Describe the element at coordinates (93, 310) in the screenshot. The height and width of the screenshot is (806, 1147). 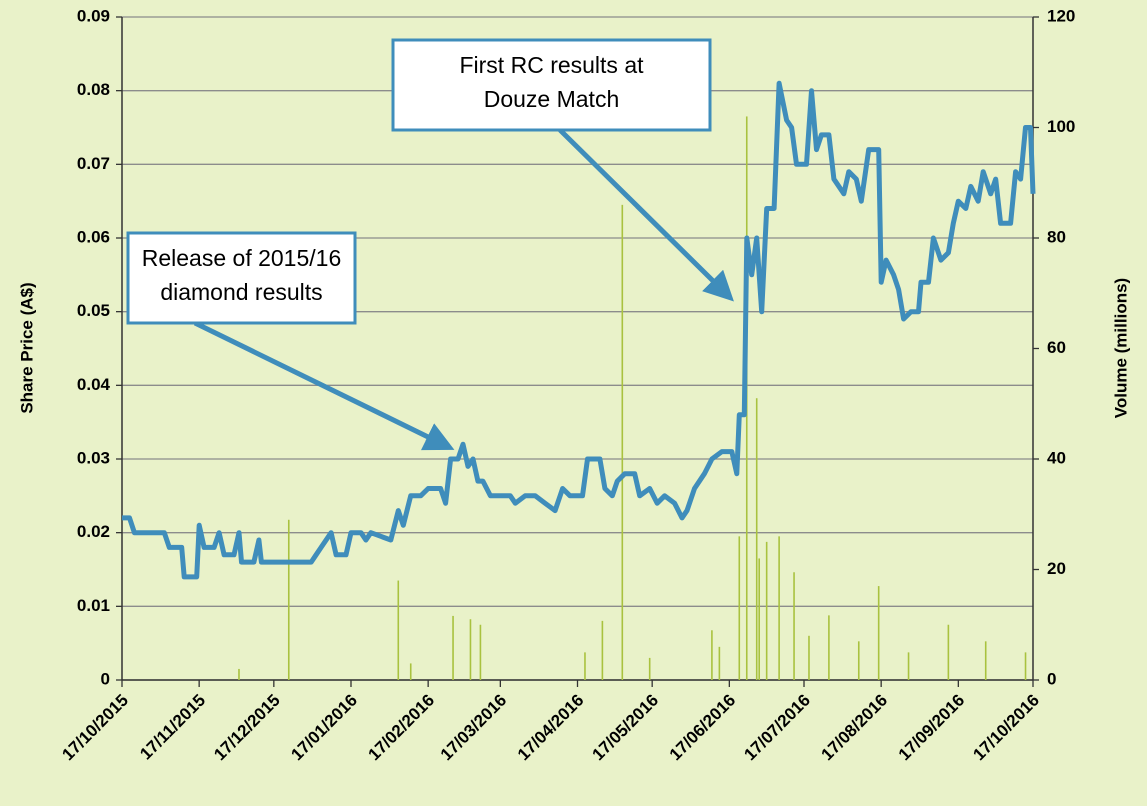
I see `y-tick-label: 0.05` at that location.